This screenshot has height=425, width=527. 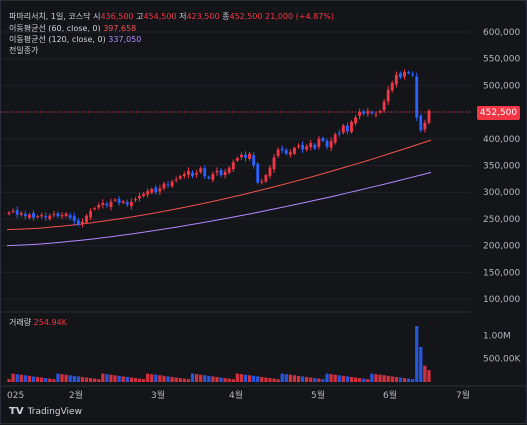 I want to click on prev-close-legend: 전일종가, so click(x=23, y=50).